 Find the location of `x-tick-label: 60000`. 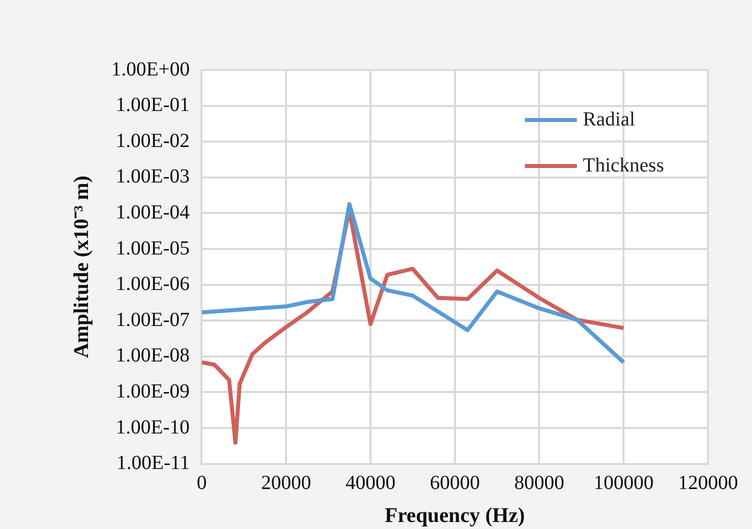

x-tick-label: 60000 is located at coordinates (455, 483).